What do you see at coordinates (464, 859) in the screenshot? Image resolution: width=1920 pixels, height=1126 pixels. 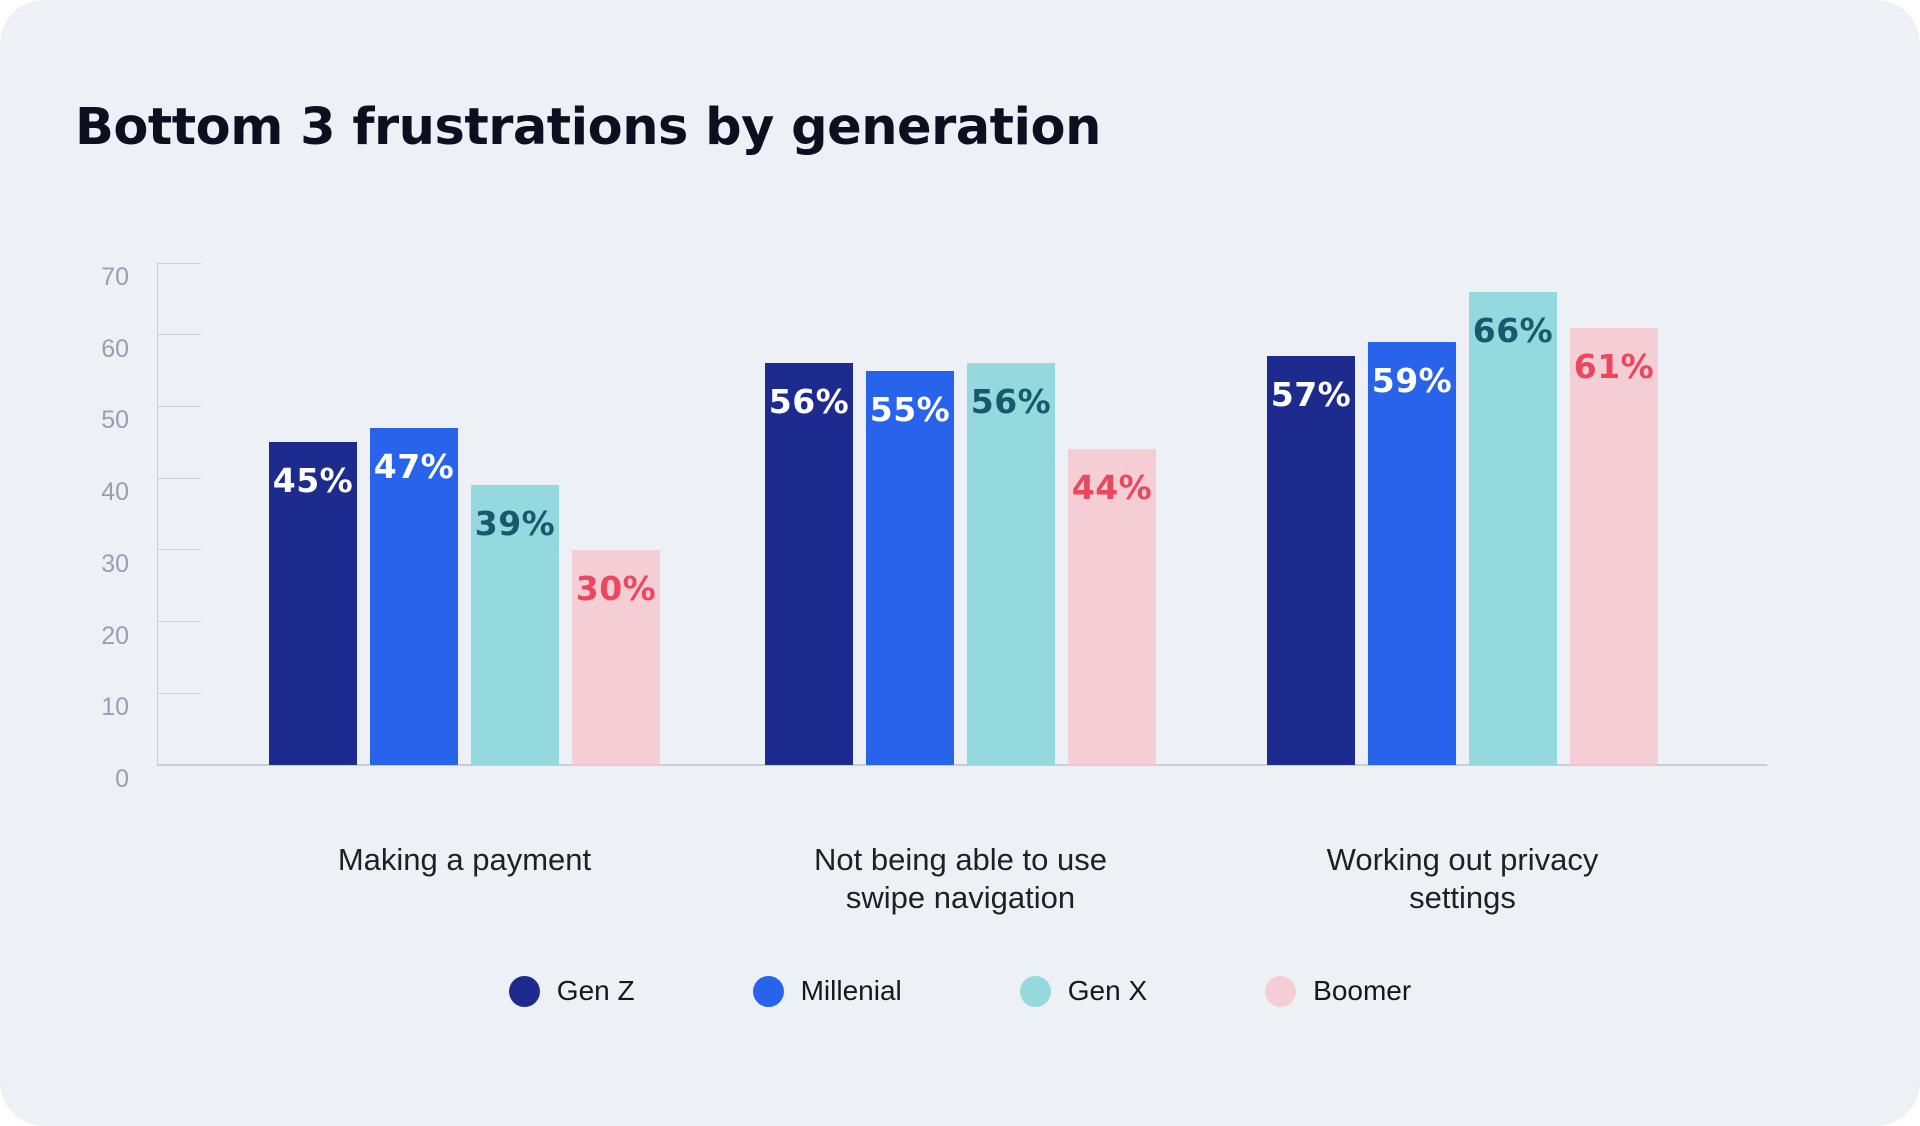 I see `category-label: Making a payment` at bounding box center [464, 859].